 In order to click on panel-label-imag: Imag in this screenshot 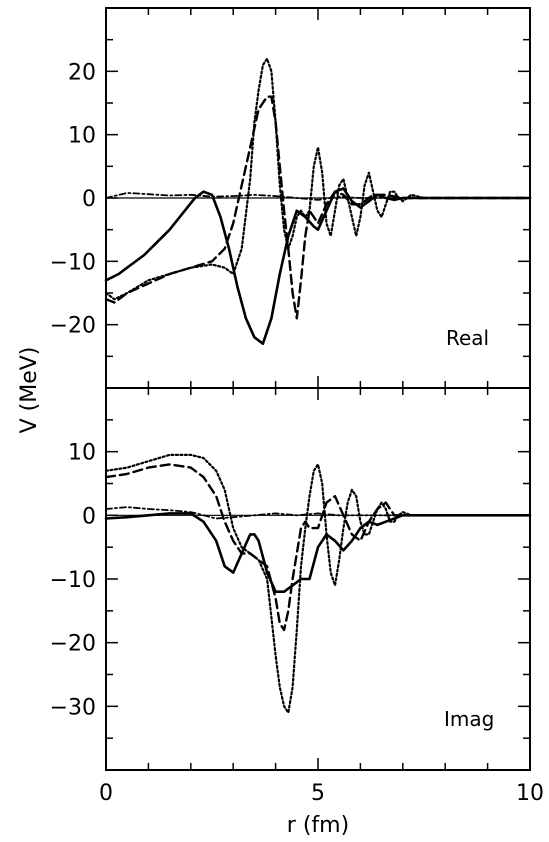, I will do `click(469, 719)`.